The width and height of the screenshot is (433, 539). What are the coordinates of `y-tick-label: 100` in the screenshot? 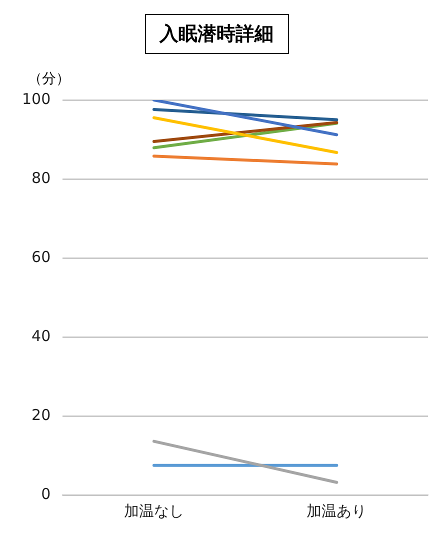 It's located at (36, 99).